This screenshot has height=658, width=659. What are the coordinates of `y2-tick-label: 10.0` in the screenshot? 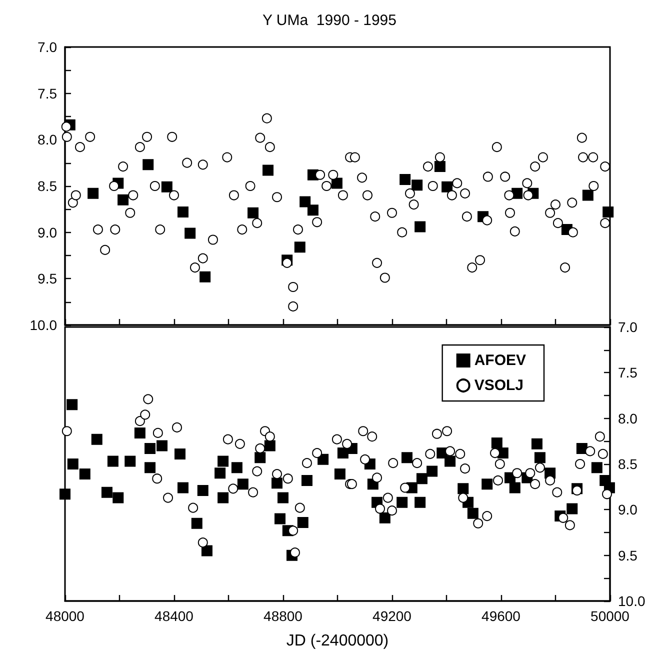 It's located at (632, 601).